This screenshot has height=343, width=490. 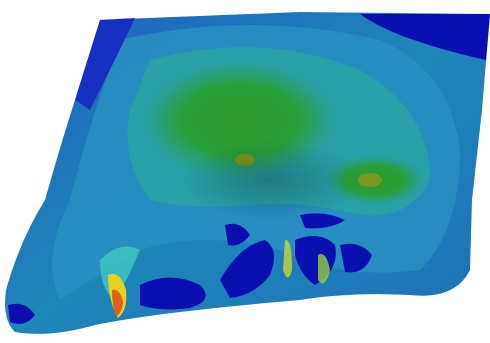 I want to click on yellow-spot, so click(x=370, y=180).